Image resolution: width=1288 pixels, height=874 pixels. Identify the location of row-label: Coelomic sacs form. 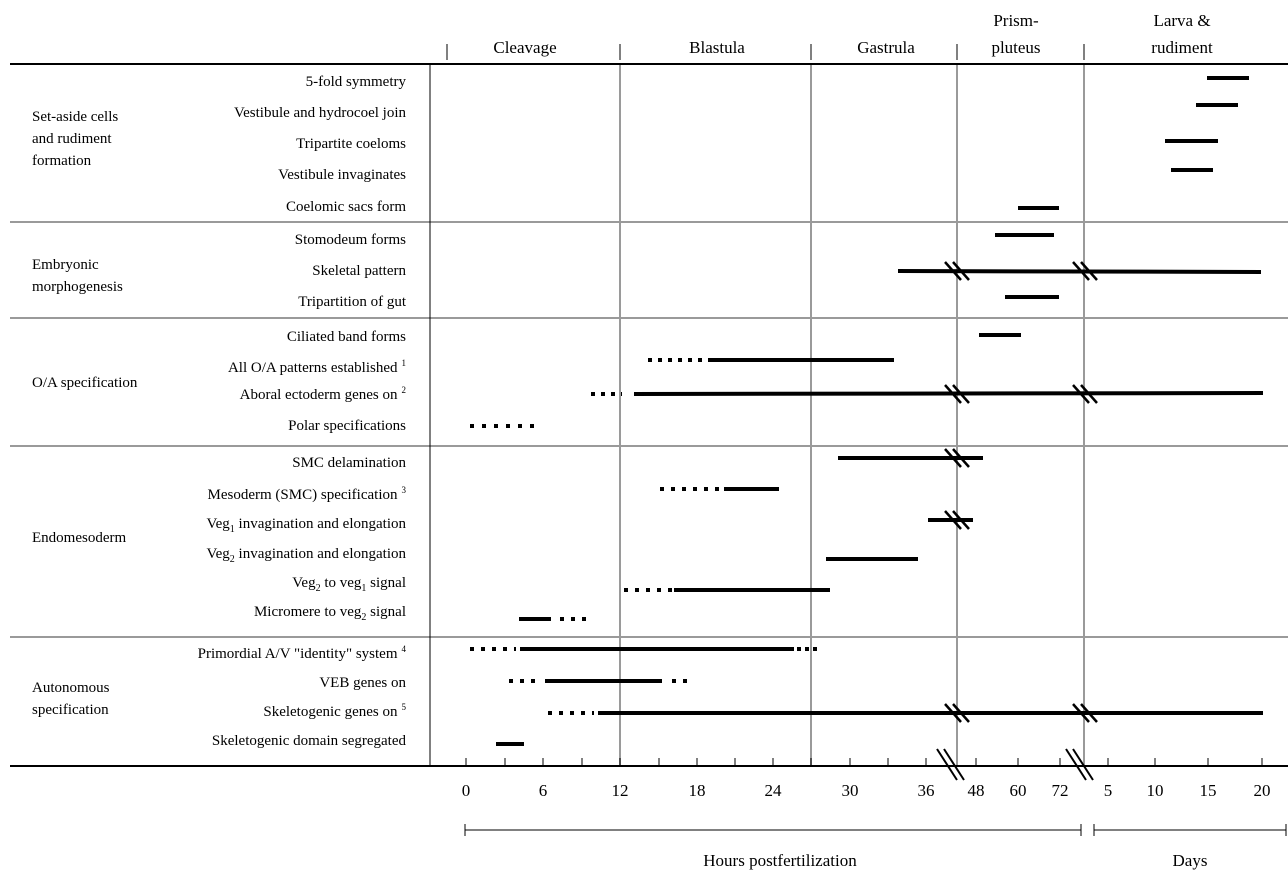
(346, 207).